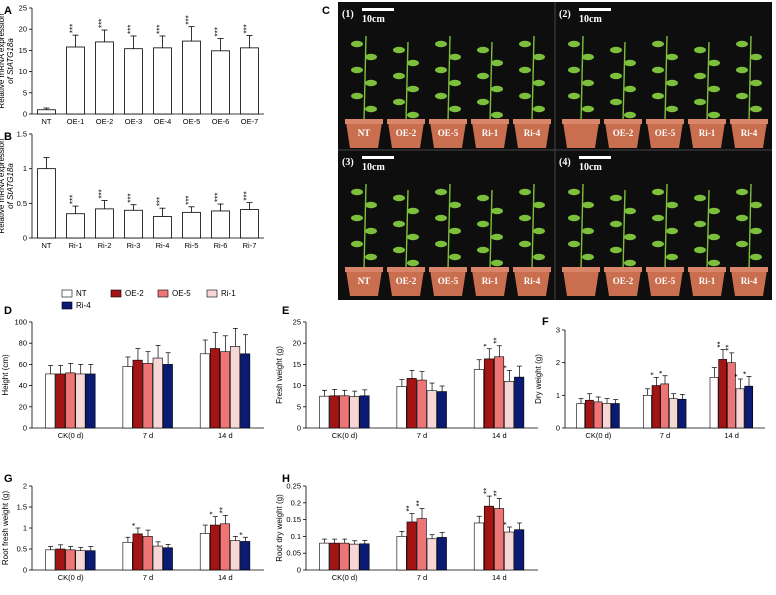 The width and height of the screenshot is (776, 595). Describe the element at coordinates (192, 245) in the screenshot. I see `x-tick-label: Ri-5` at that location.